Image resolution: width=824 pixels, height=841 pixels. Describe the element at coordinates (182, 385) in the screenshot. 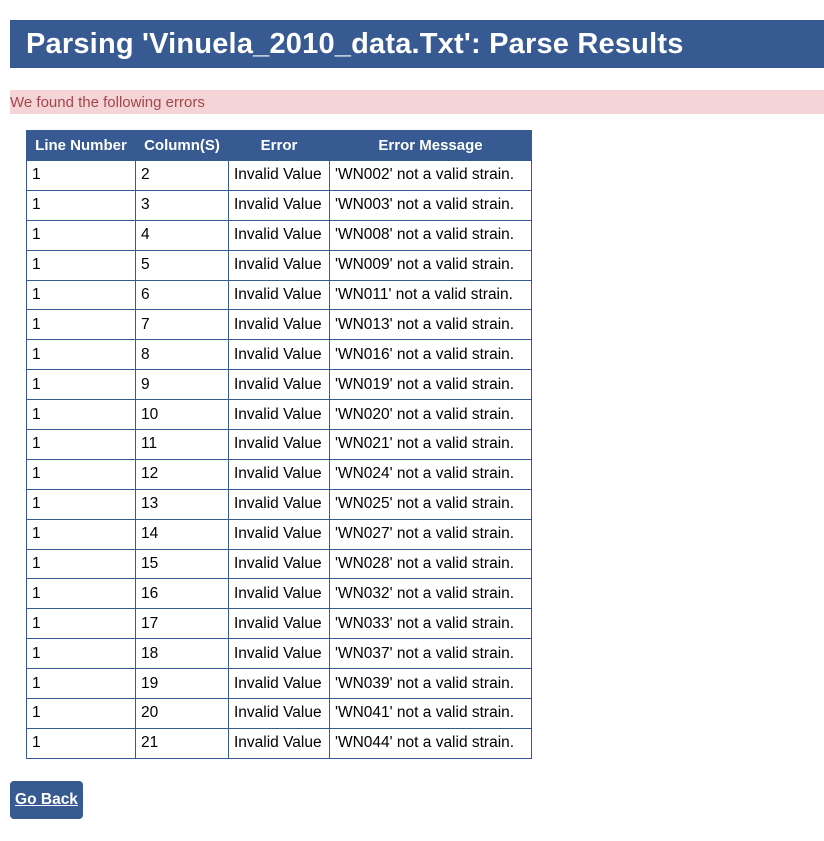

I see `cell-column: 9` at that location.